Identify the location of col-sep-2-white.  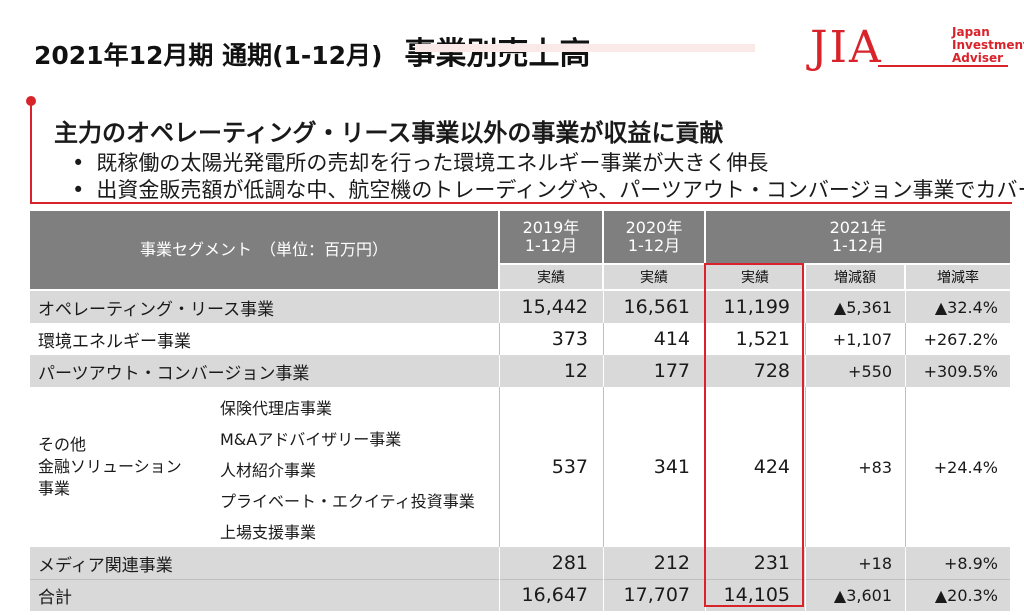
(603, 467).